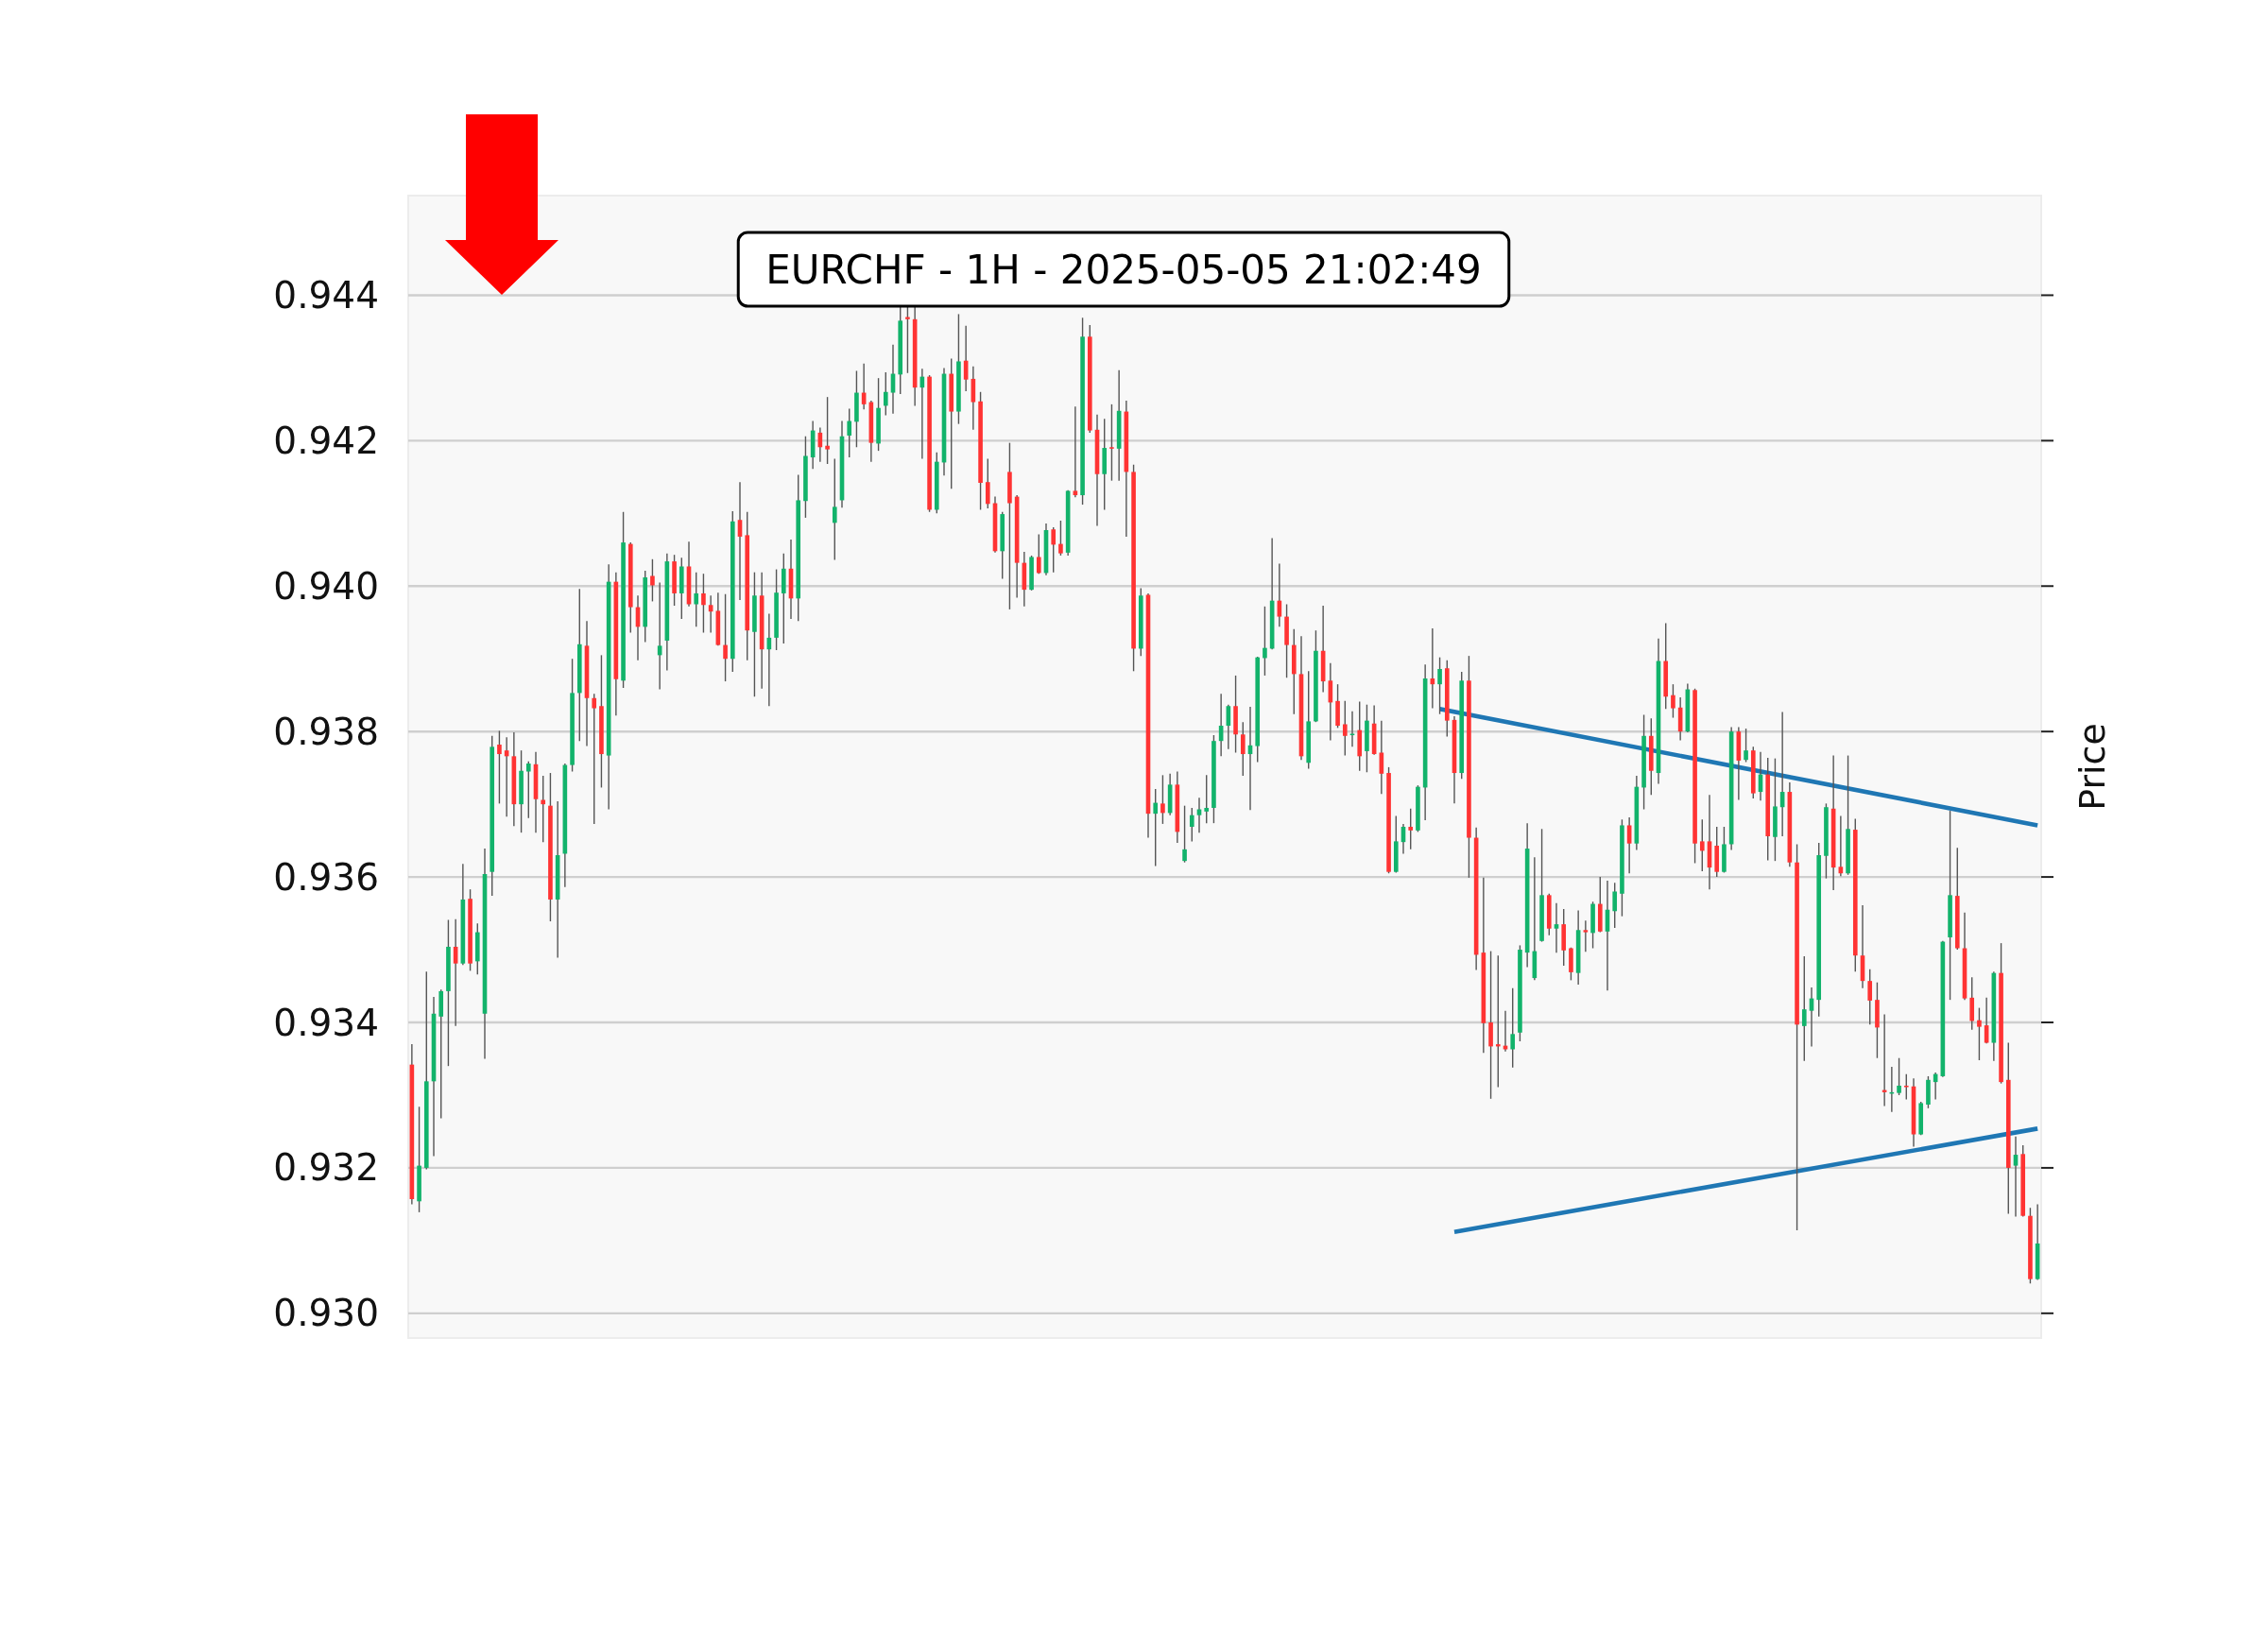 This screenshot has height=1630, width=2268. Describe the element at coordinates (326, 1314) in the screenshot. I see `y-tick-label: 0.930` at that location.